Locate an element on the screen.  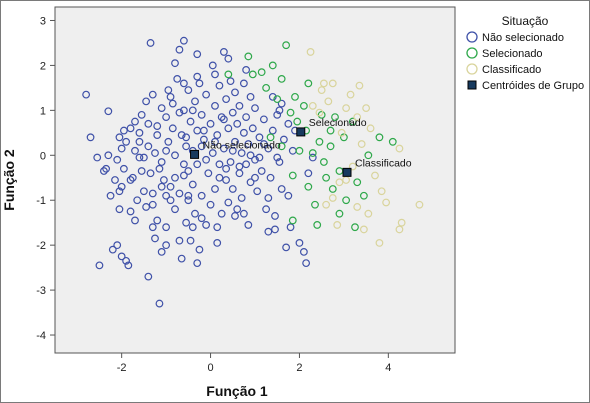
y-axis: 3 2 1 0 -1 -2 -3 -4 is located at coordinates (45, 178).